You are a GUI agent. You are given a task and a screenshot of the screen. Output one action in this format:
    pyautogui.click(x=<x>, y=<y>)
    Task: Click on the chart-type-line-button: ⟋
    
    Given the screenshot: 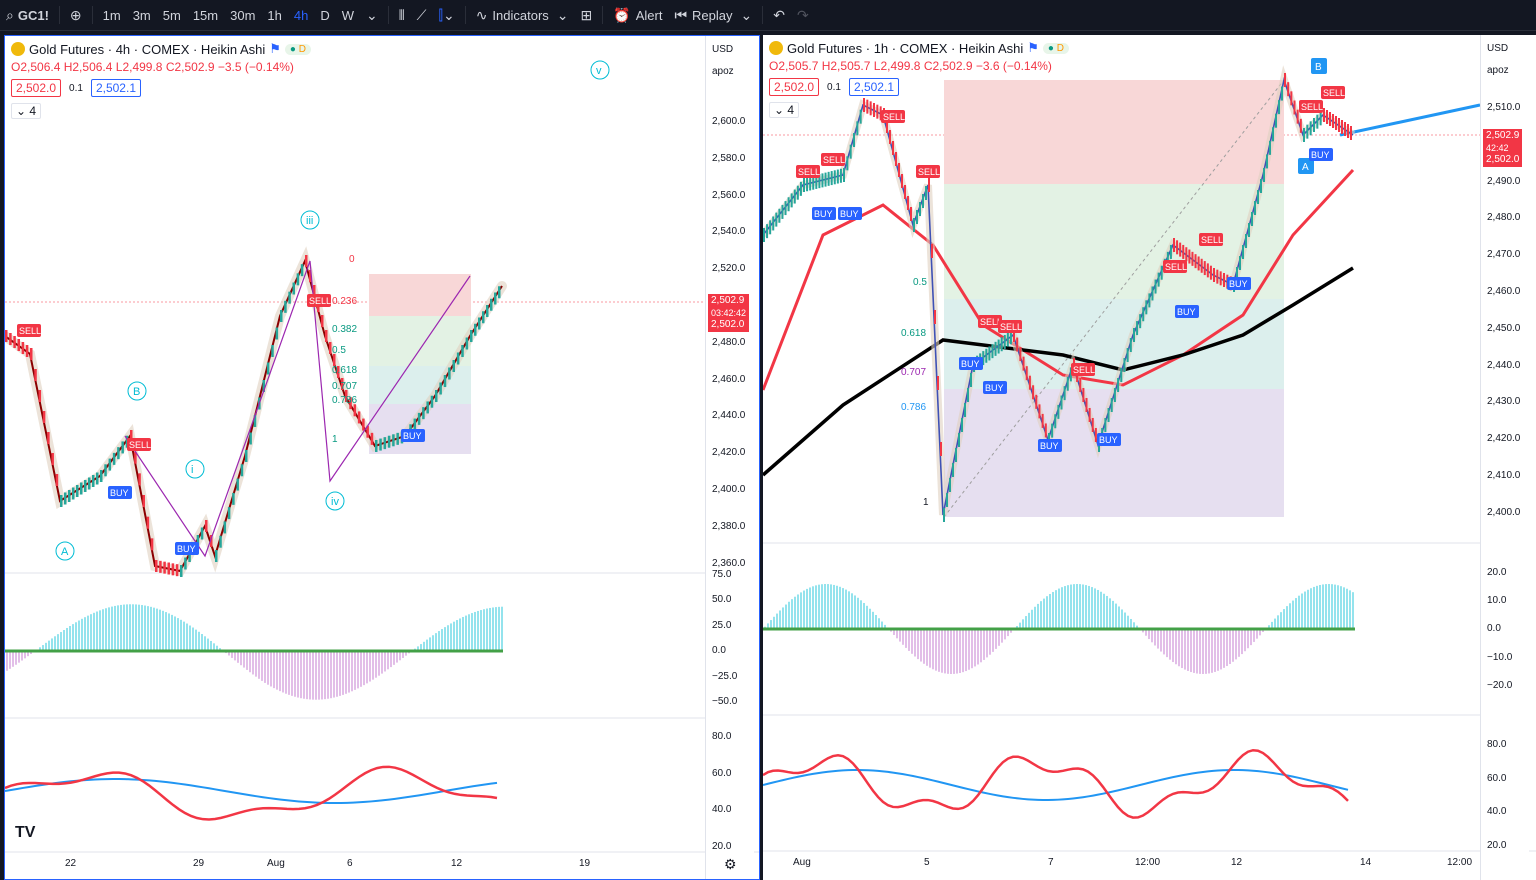 What is the action you would take?
    pyautogui.click(x=422, y=15)
    